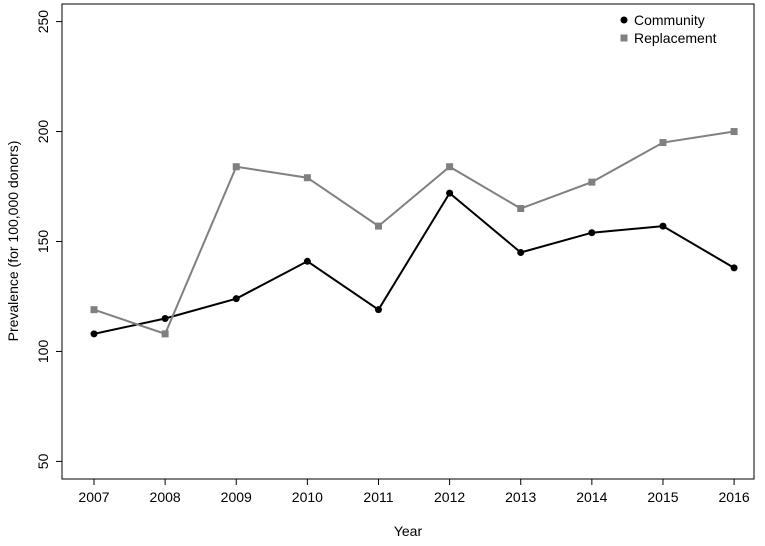 This screenshot has width=765, height=546. What do you see at coordinates (307, 497) in the screenshot?
I see `x-tick-label: 2010` at bounding box center [307, 497].